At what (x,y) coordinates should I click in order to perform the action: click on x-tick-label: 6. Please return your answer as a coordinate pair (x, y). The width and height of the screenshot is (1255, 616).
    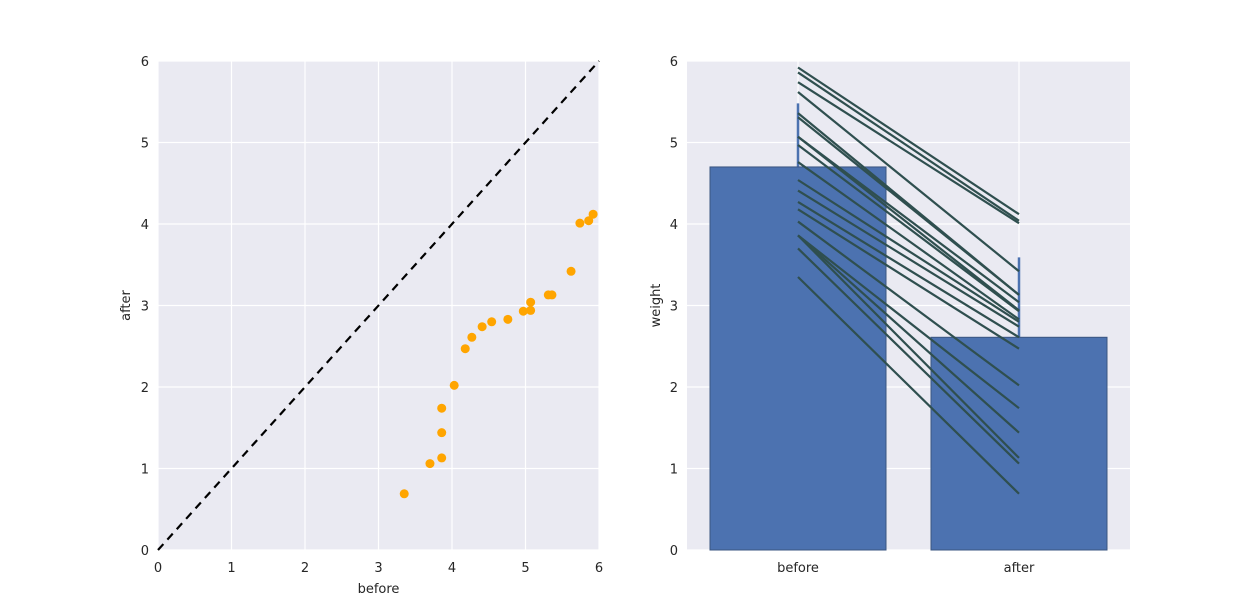
    Looking at the image, I should click on (599, 568).